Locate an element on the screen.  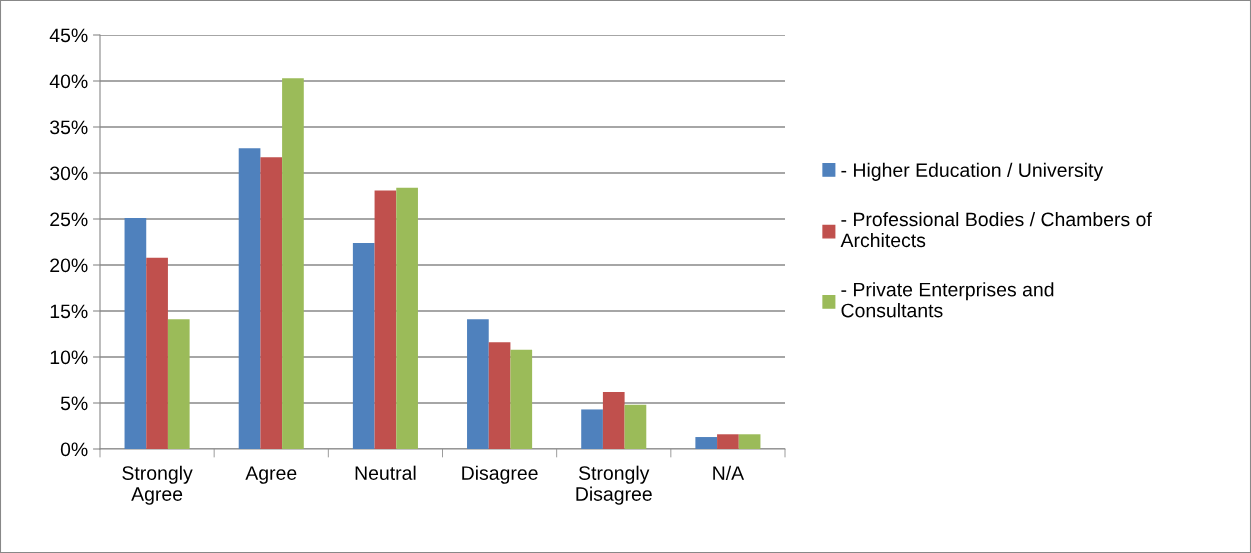
x-tick-label: Agree is located at coordinates (271, 475).